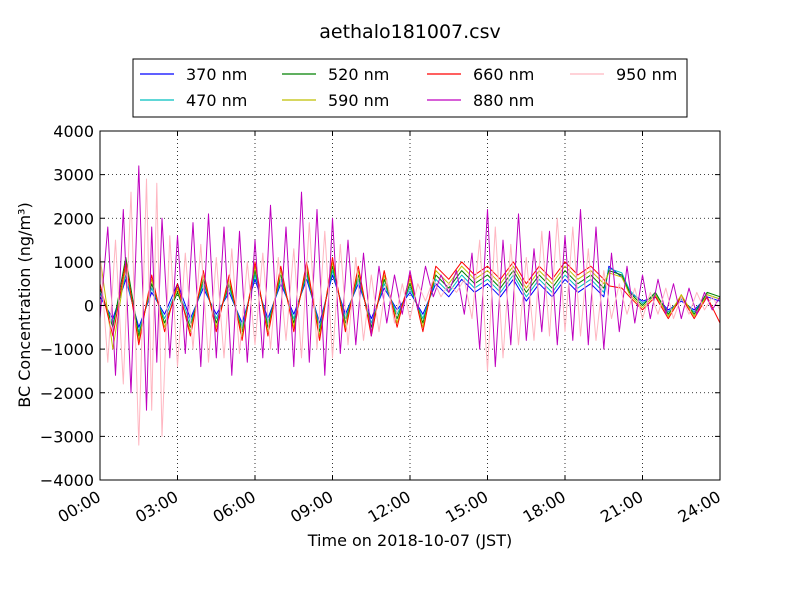 Image resolution: width=800 pixels, height=600 pixels. I want to click on y-tick-label: 3000, so click(73, 175).